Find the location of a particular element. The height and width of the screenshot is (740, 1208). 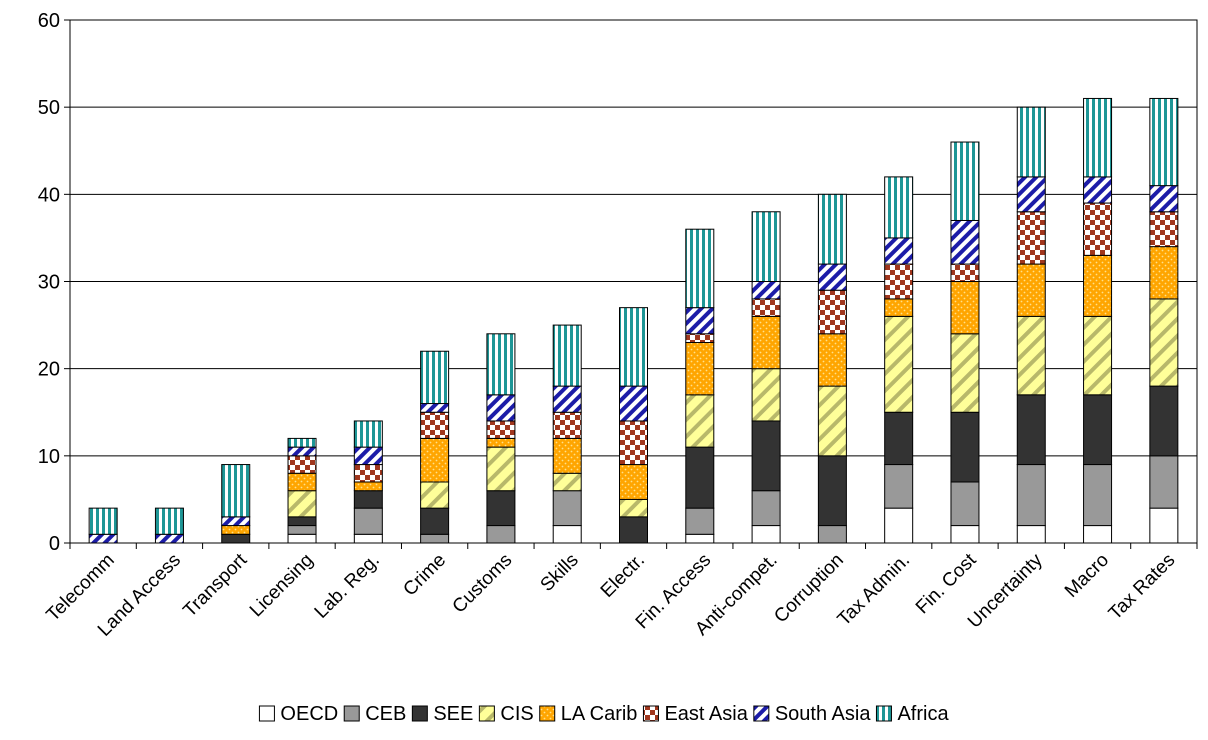

legend-item-see: SEE is located at coordinates (442, 714).